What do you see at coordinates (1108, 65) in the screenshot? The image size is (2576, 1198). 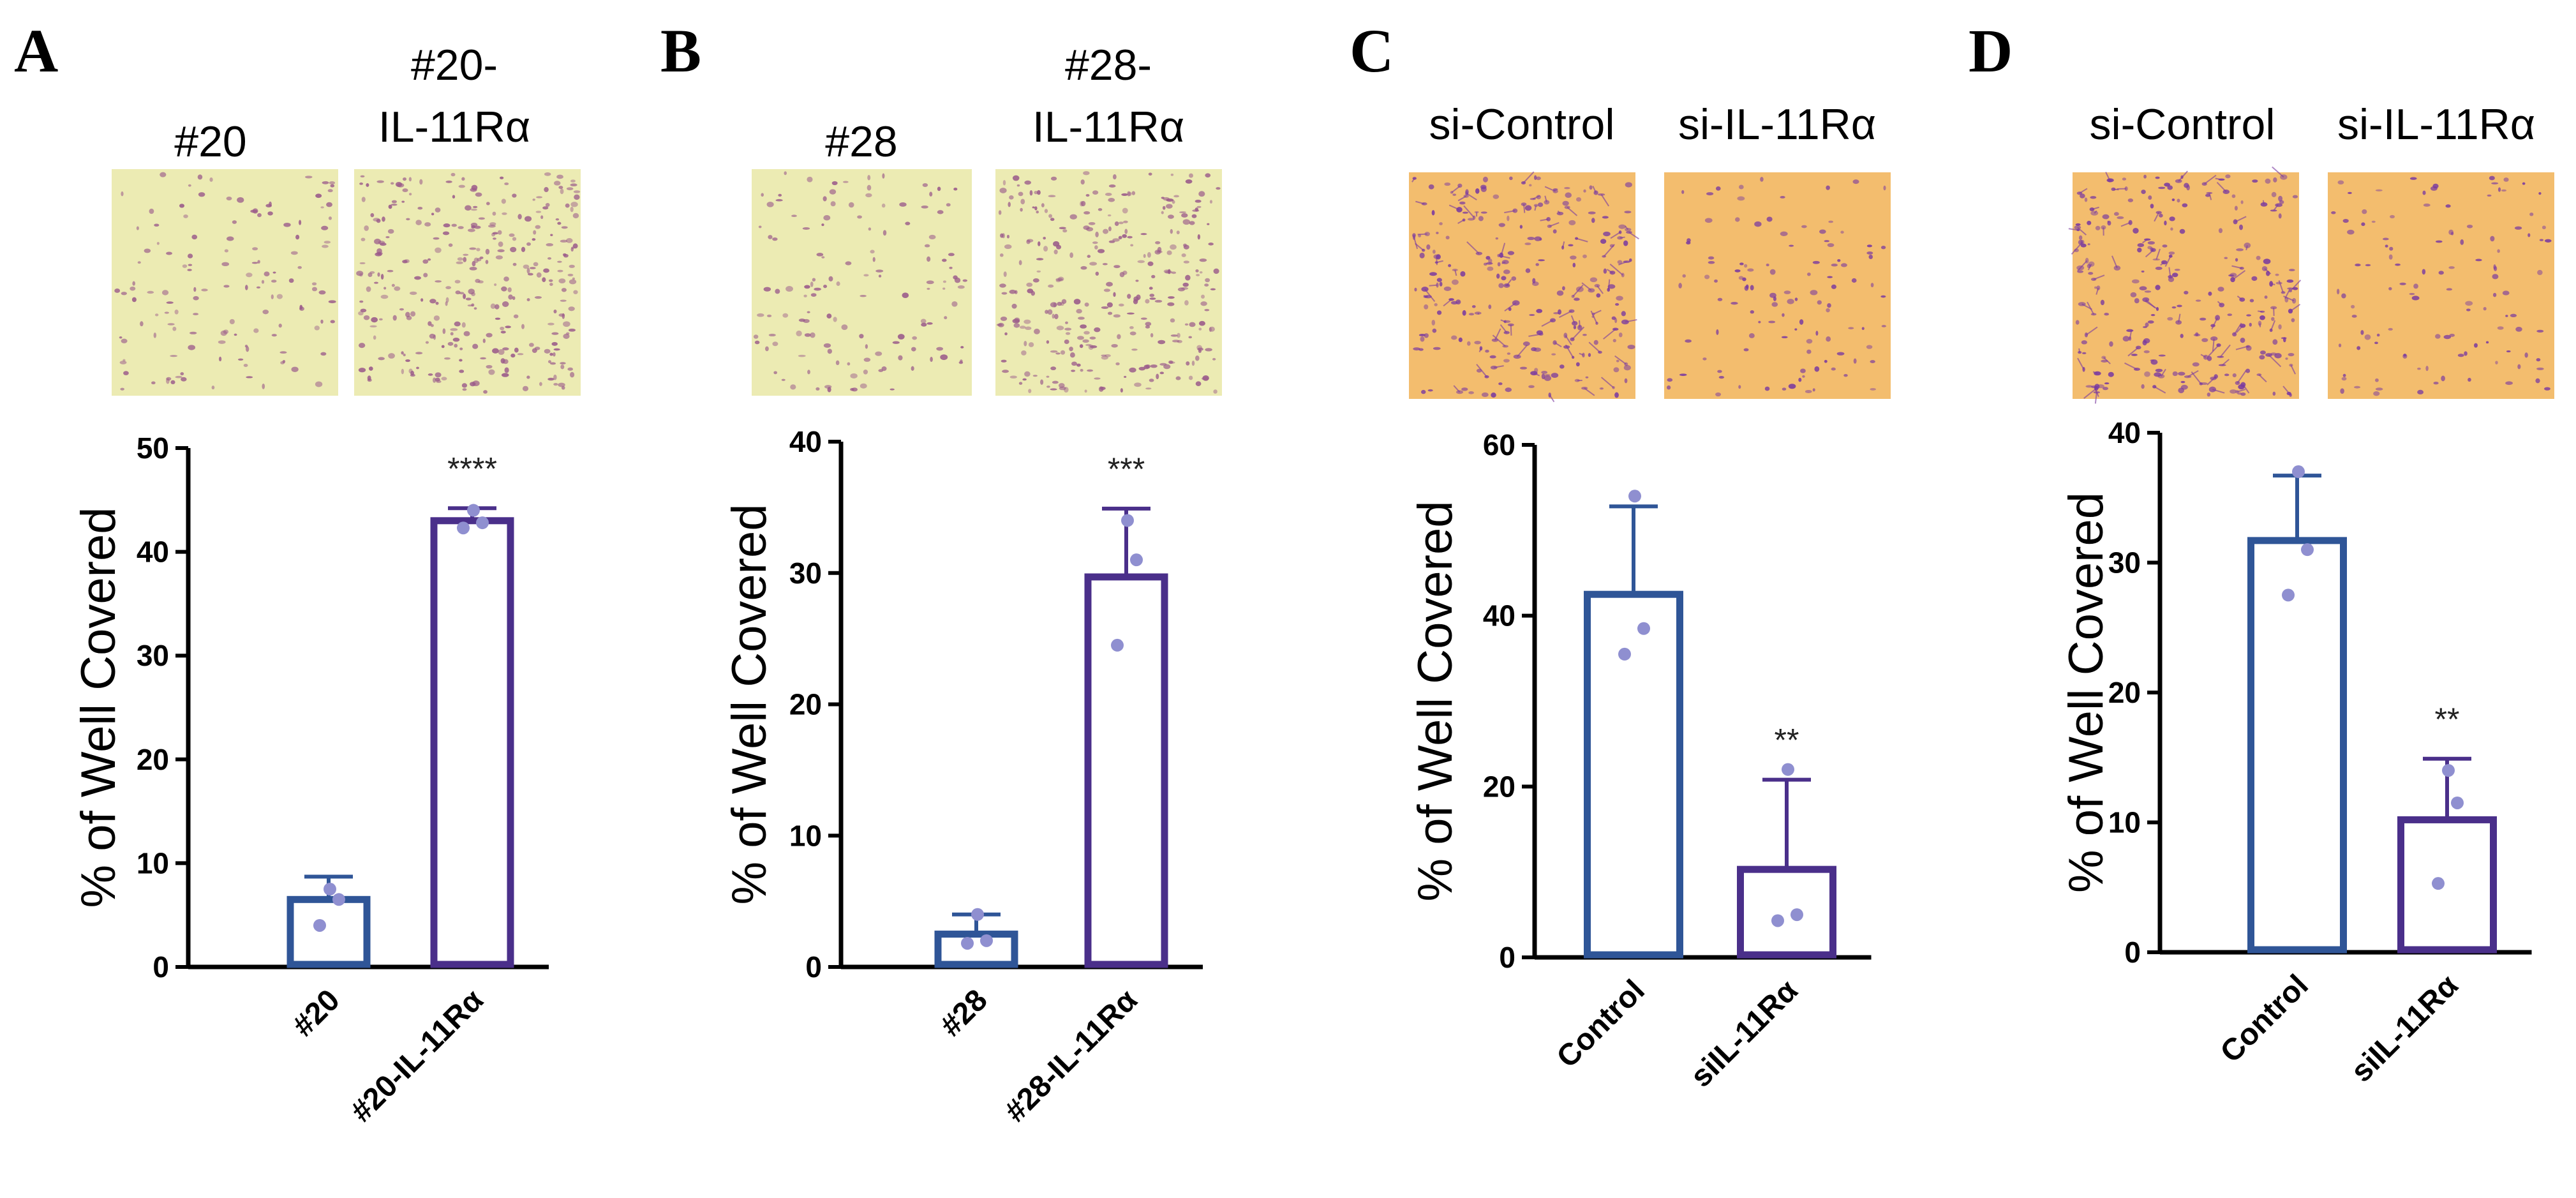 I see `panel-b-image-label-2-line: #28-` at bounding box center [1108, 65].